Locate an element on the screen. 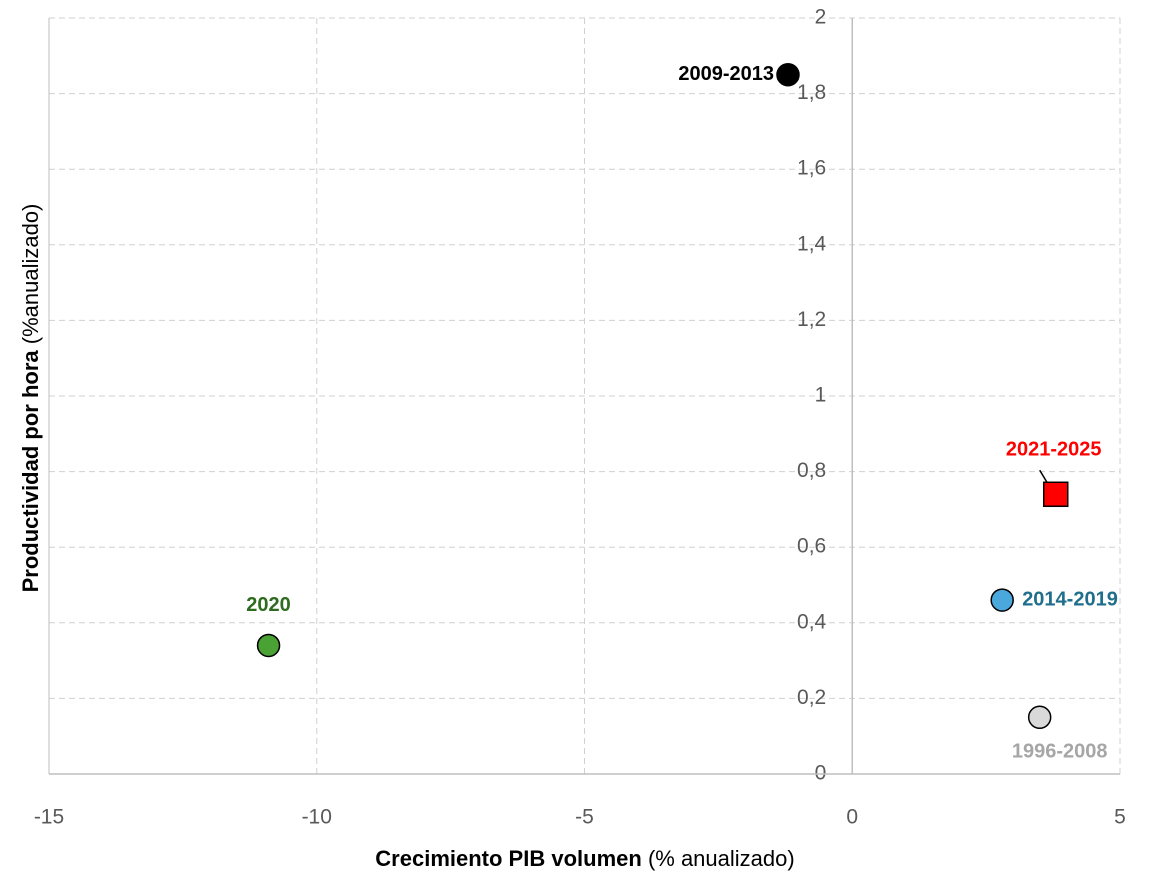  point-label: 2014-2019 is located at coordinates (1070, 599).